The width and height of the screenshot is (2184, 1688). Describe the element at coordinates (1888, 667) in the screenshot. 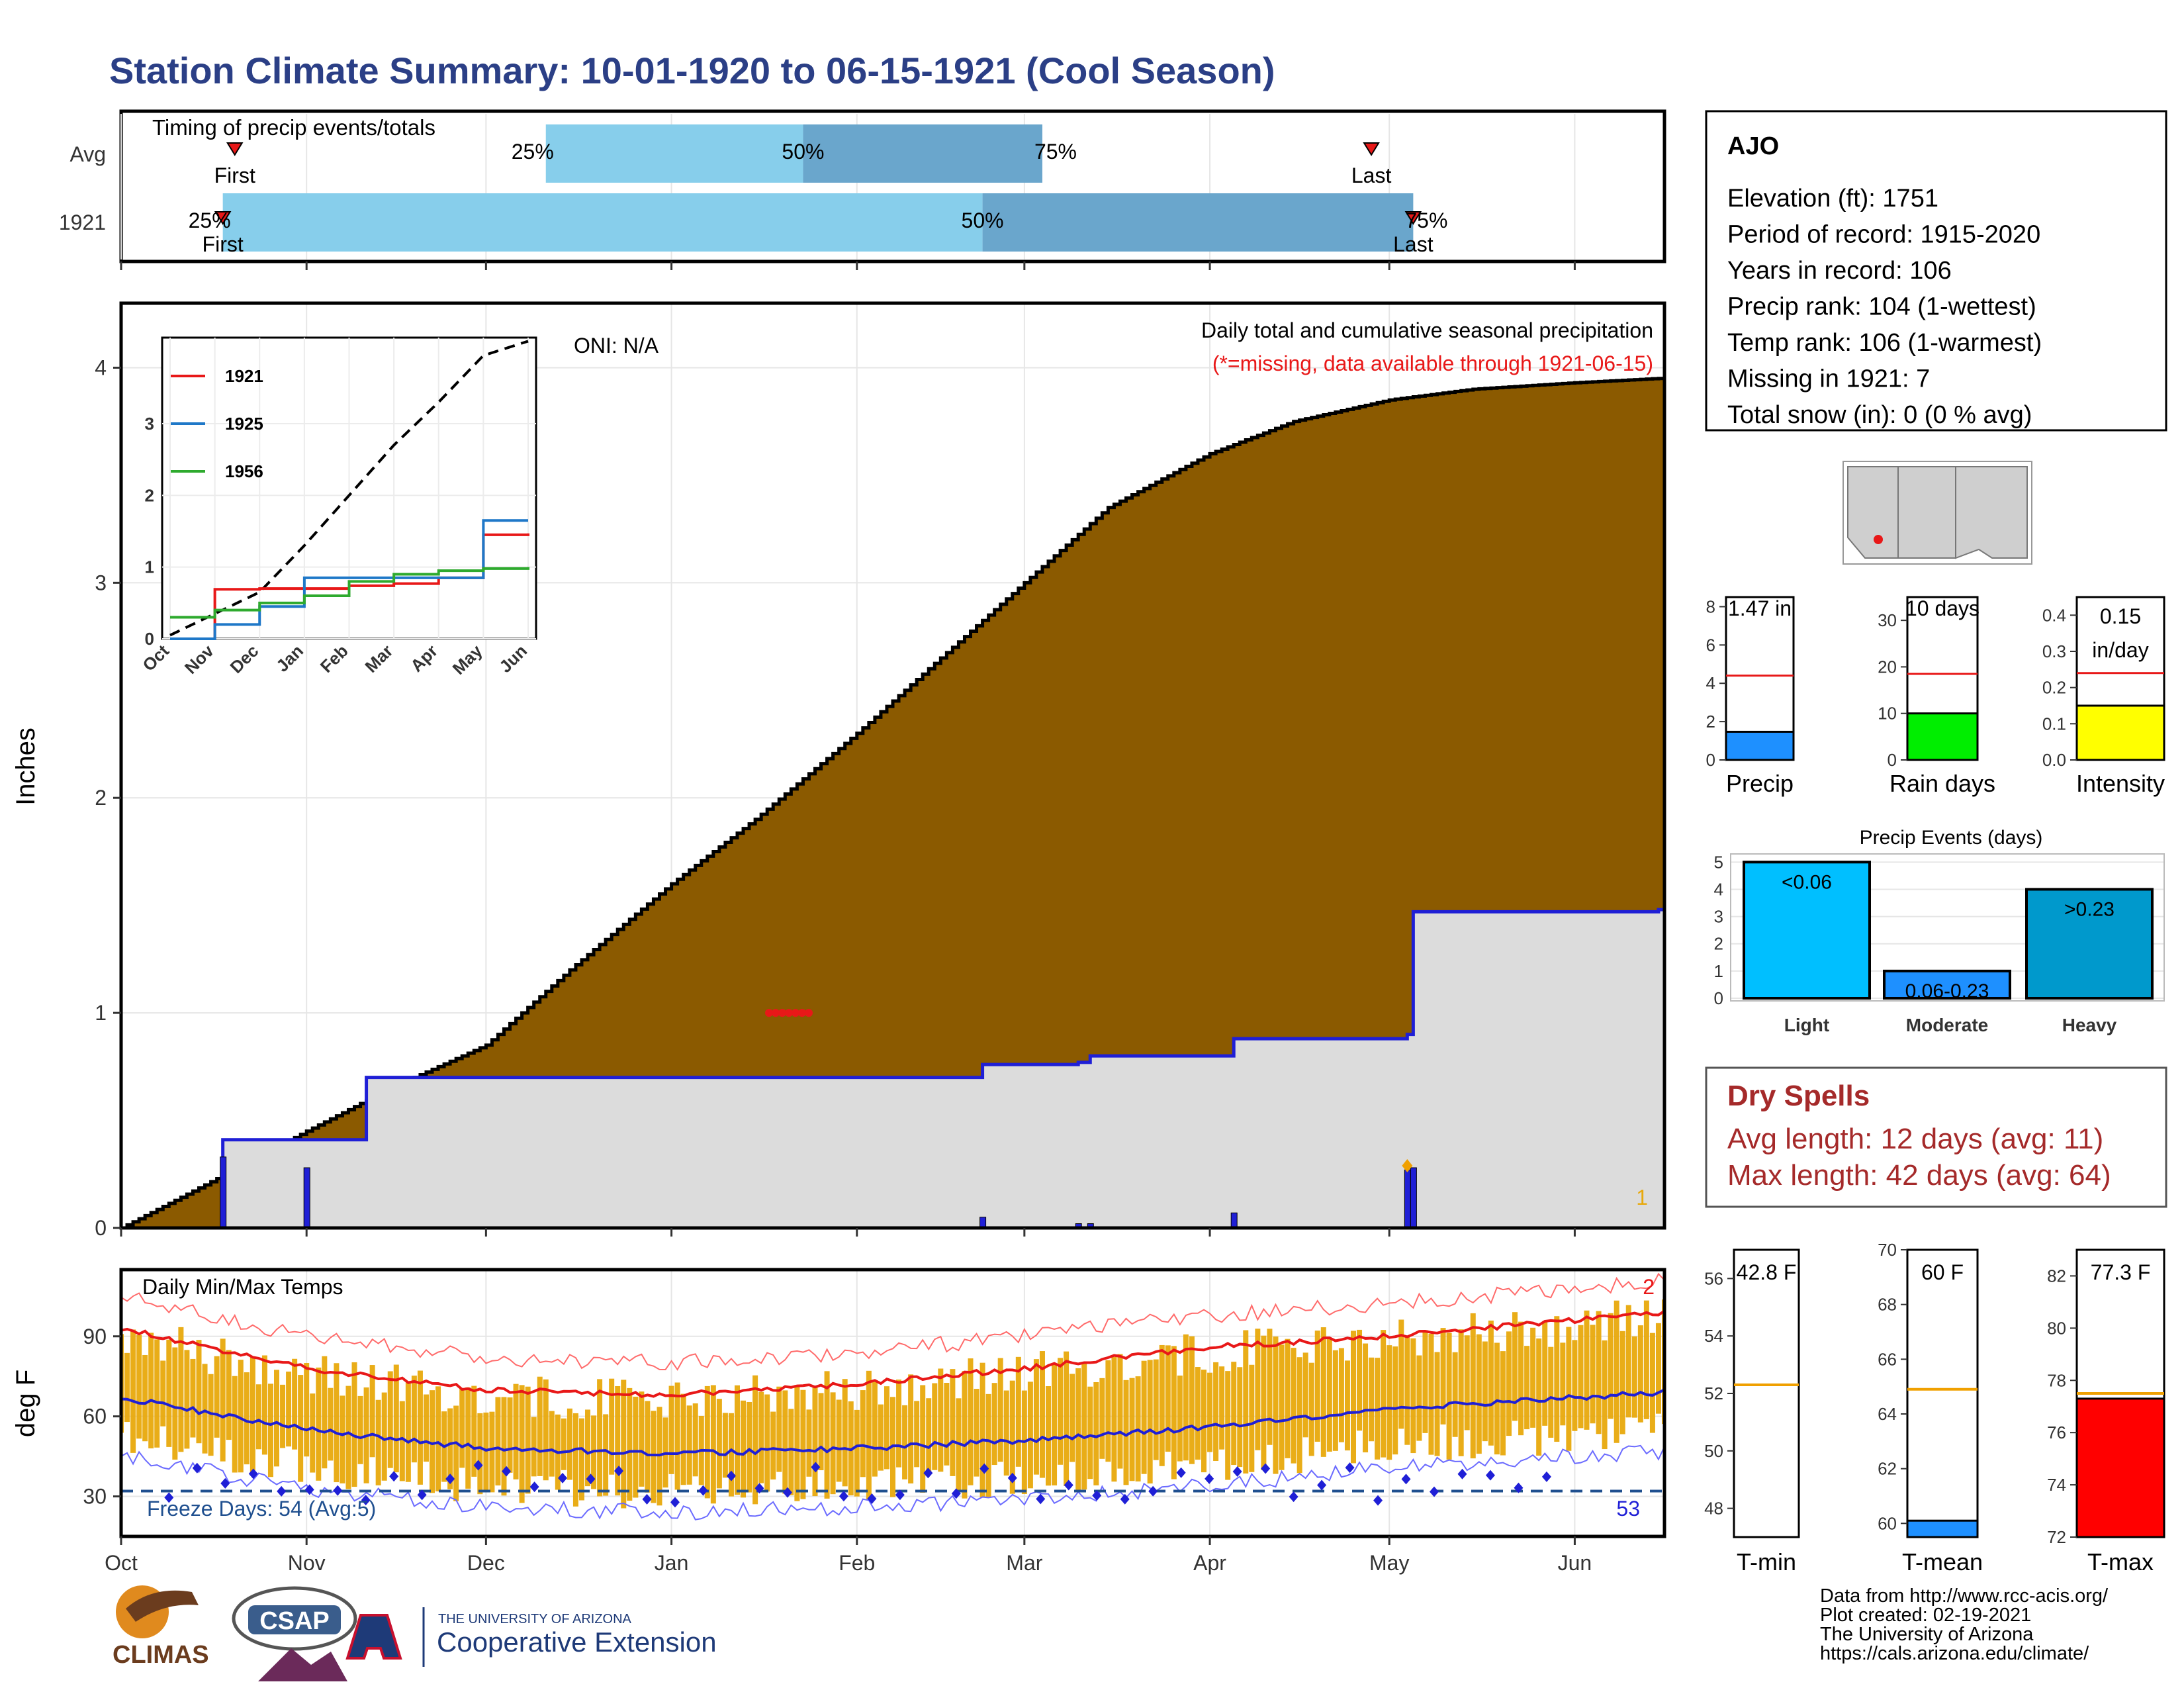

I see `mini-chart-tick-label: 20` at that location.